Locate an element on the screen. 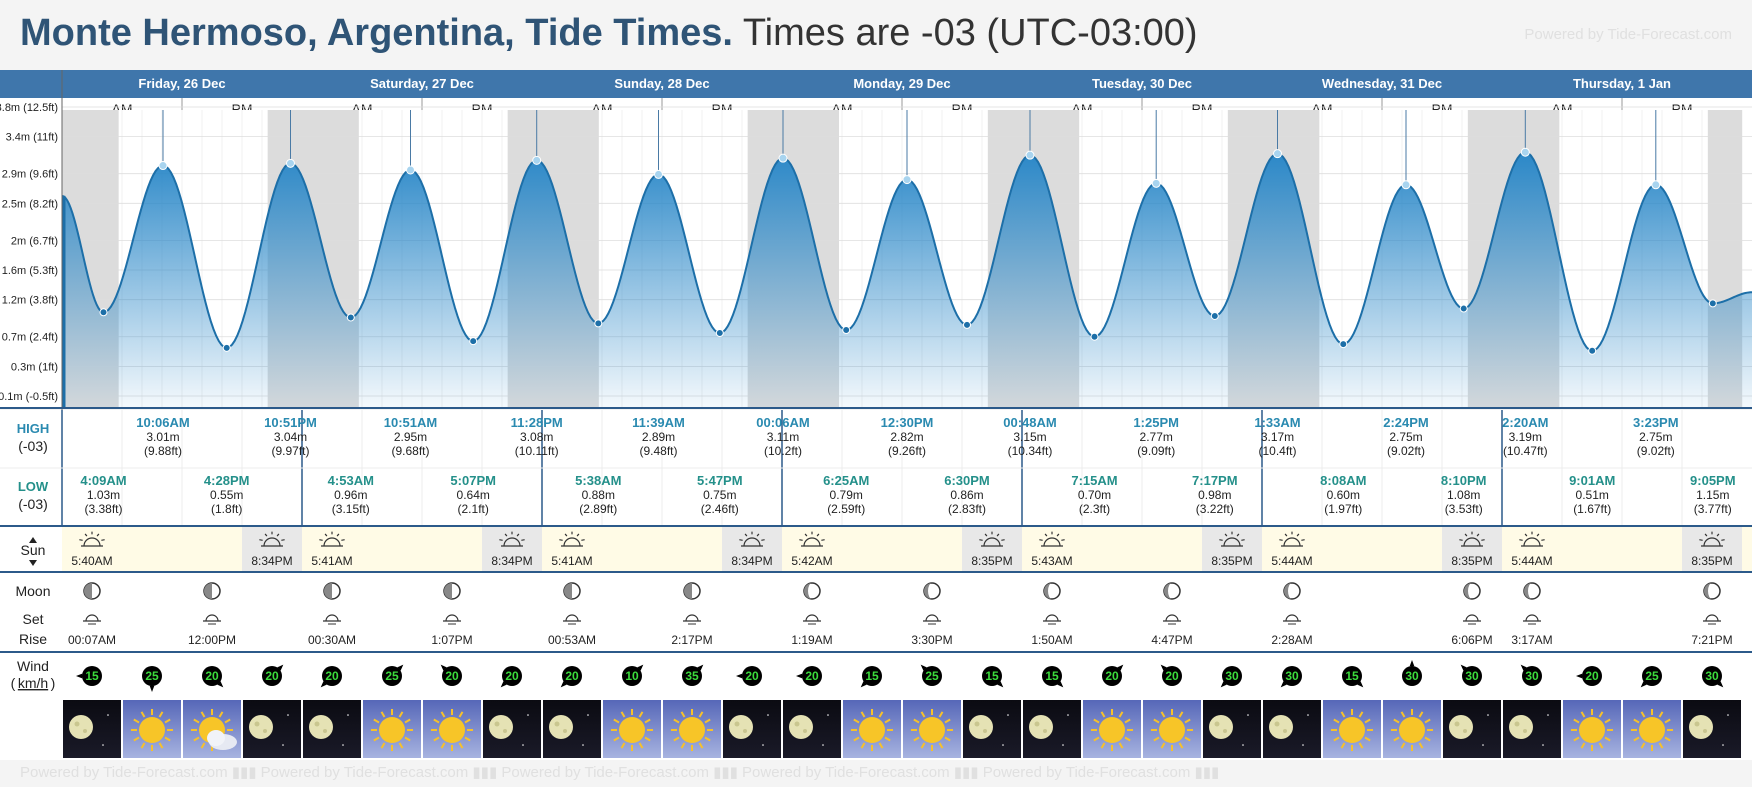 The image size is (1752, 787). y-tick-label: -0.1m (-0.5ft) is located at coordinates (29, 397).